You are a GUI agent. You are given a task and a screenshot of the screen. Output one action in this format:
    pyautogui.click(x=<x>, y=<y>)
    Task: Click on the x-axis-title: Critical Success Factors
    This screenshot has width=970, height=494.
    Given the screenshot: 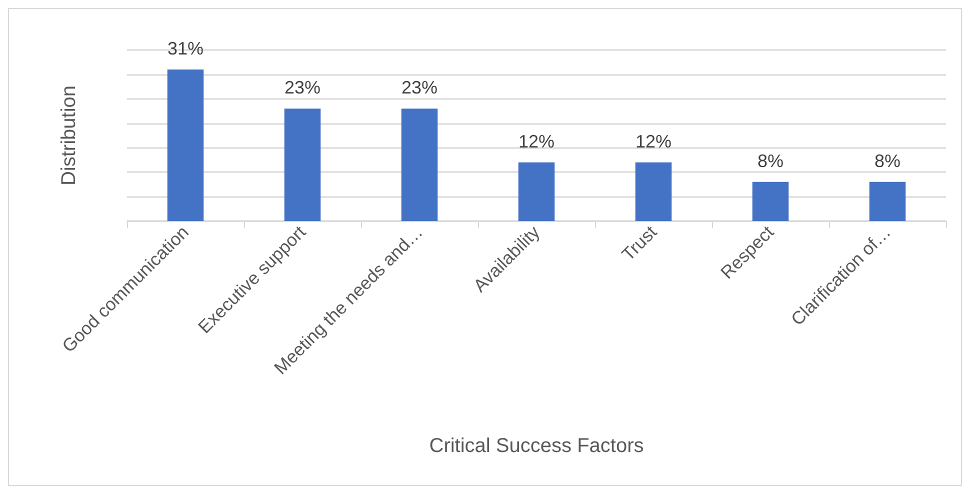 What is the action you would take?
    pyautogui.click(x=536, y=446)
    